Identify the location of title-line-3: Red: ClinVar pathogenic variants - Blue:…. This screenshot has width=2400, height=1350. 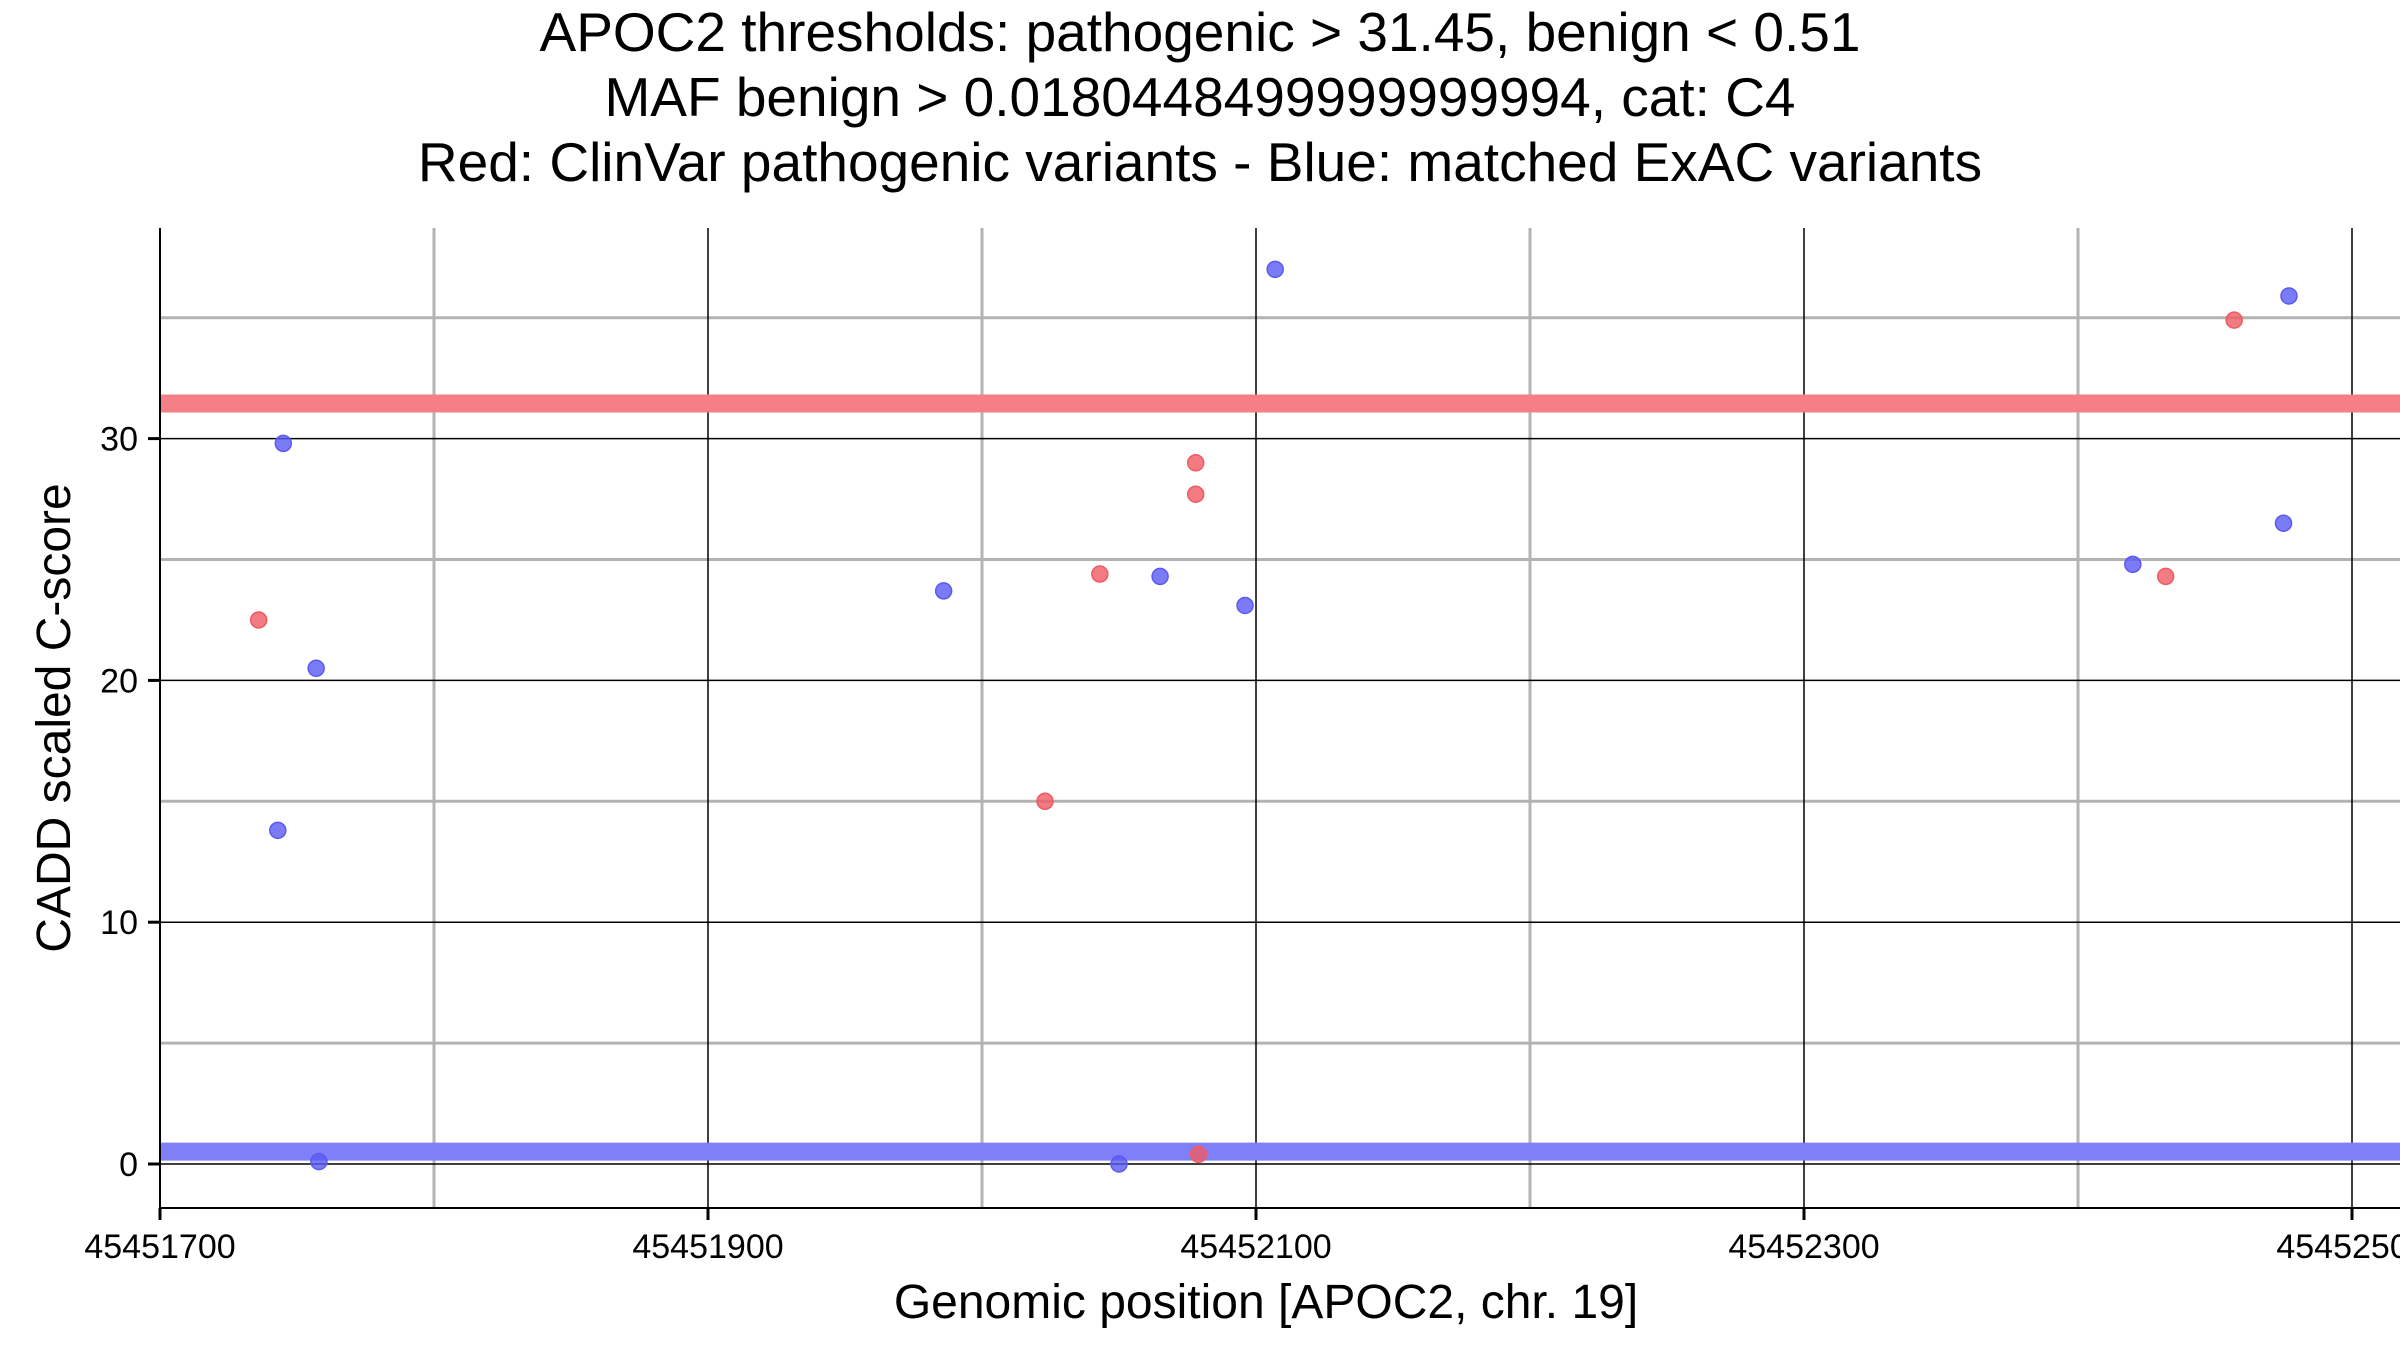
(1200, 162).